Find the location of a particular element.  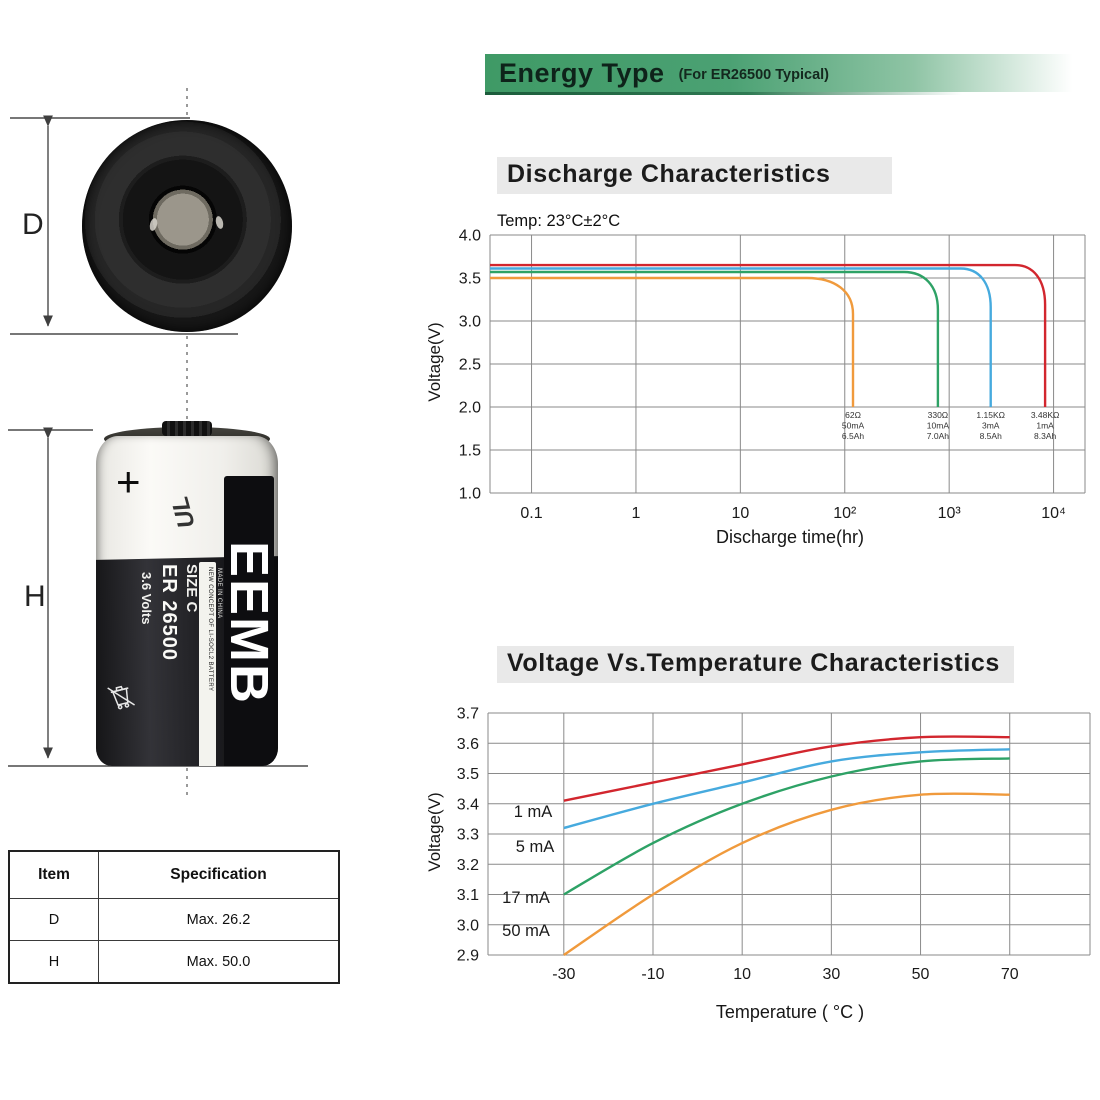

x-tick-label: 10⁴ is located at coordinates (1053, 513).